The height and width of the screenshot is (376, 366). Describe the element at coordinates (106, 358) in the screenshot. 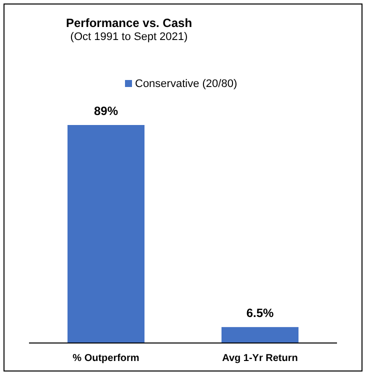

I see `x-tick-label: % Outperform` at that location.